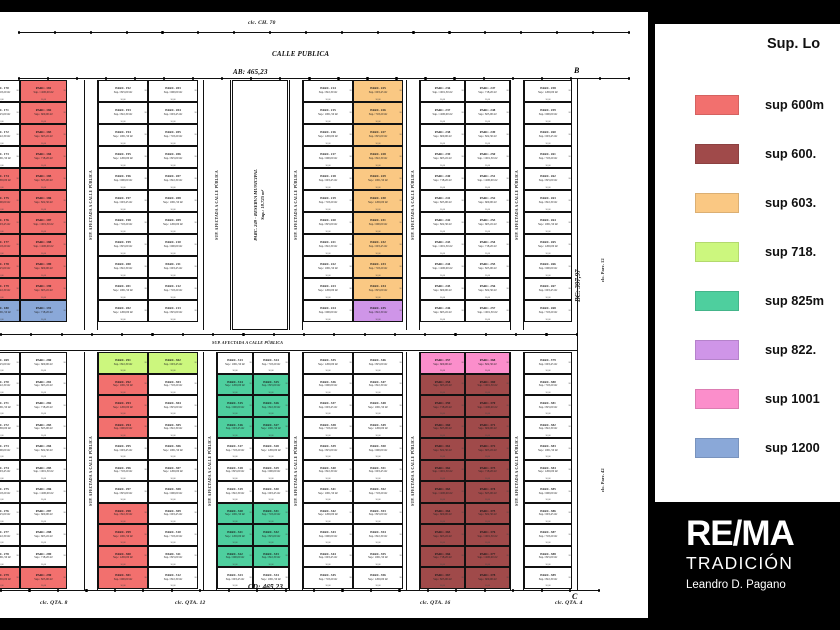 The image size is (840, 630). What do you see at coordinates (487, 267) in the screenshot?
I see `parcel-cell: PARC. 255 Sup.: 825,00 m² 30,00 20` at bounding box center [487, 267].